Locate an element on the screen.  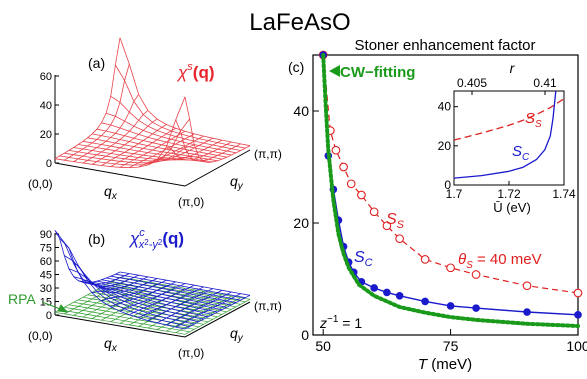
panel-a-surface-mesh is located at coordinates (152, 103).